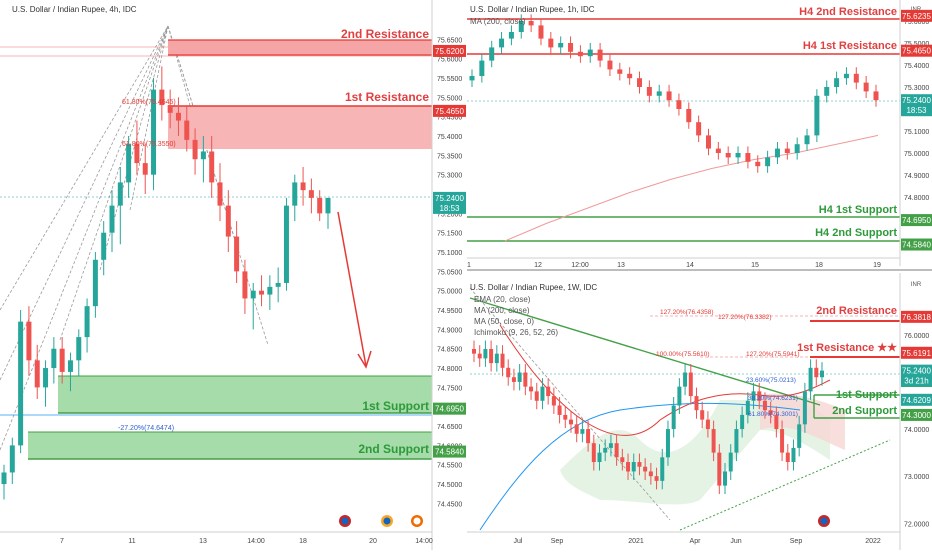  Describe the element at coordinates (449, 60) in the screenshot. I see `h4-price-tick: 75.6000` at that location.